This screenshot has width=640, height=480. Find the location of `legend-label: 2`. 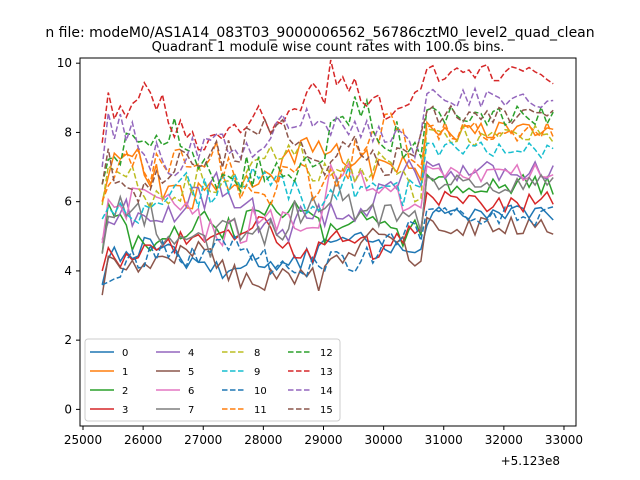

legend-label: 2 is located at coordinates (125, 391).